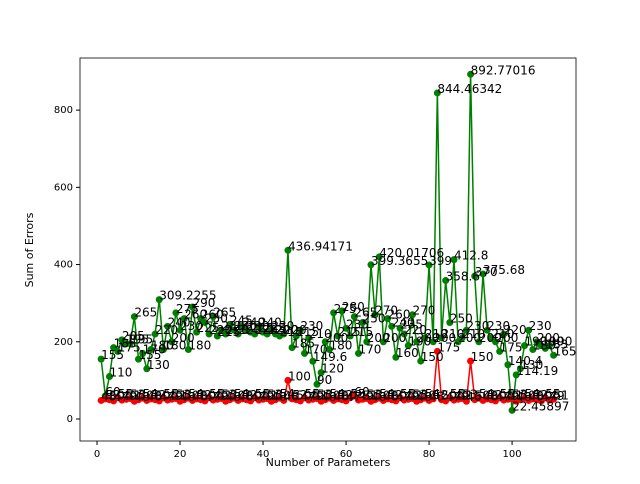 This screenshot has height=484, width=640. Describe the element at coordinates (204, 395) in the screenshot. I see `point-annotation: 52` at that location.